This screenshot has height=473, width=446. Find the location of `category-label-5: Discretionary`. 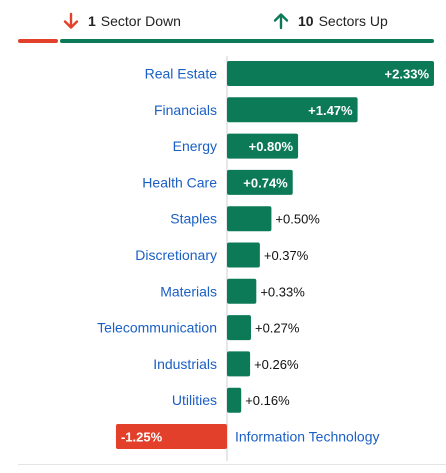

category-label-5: Discretionary is located at coordinates (176, 255).